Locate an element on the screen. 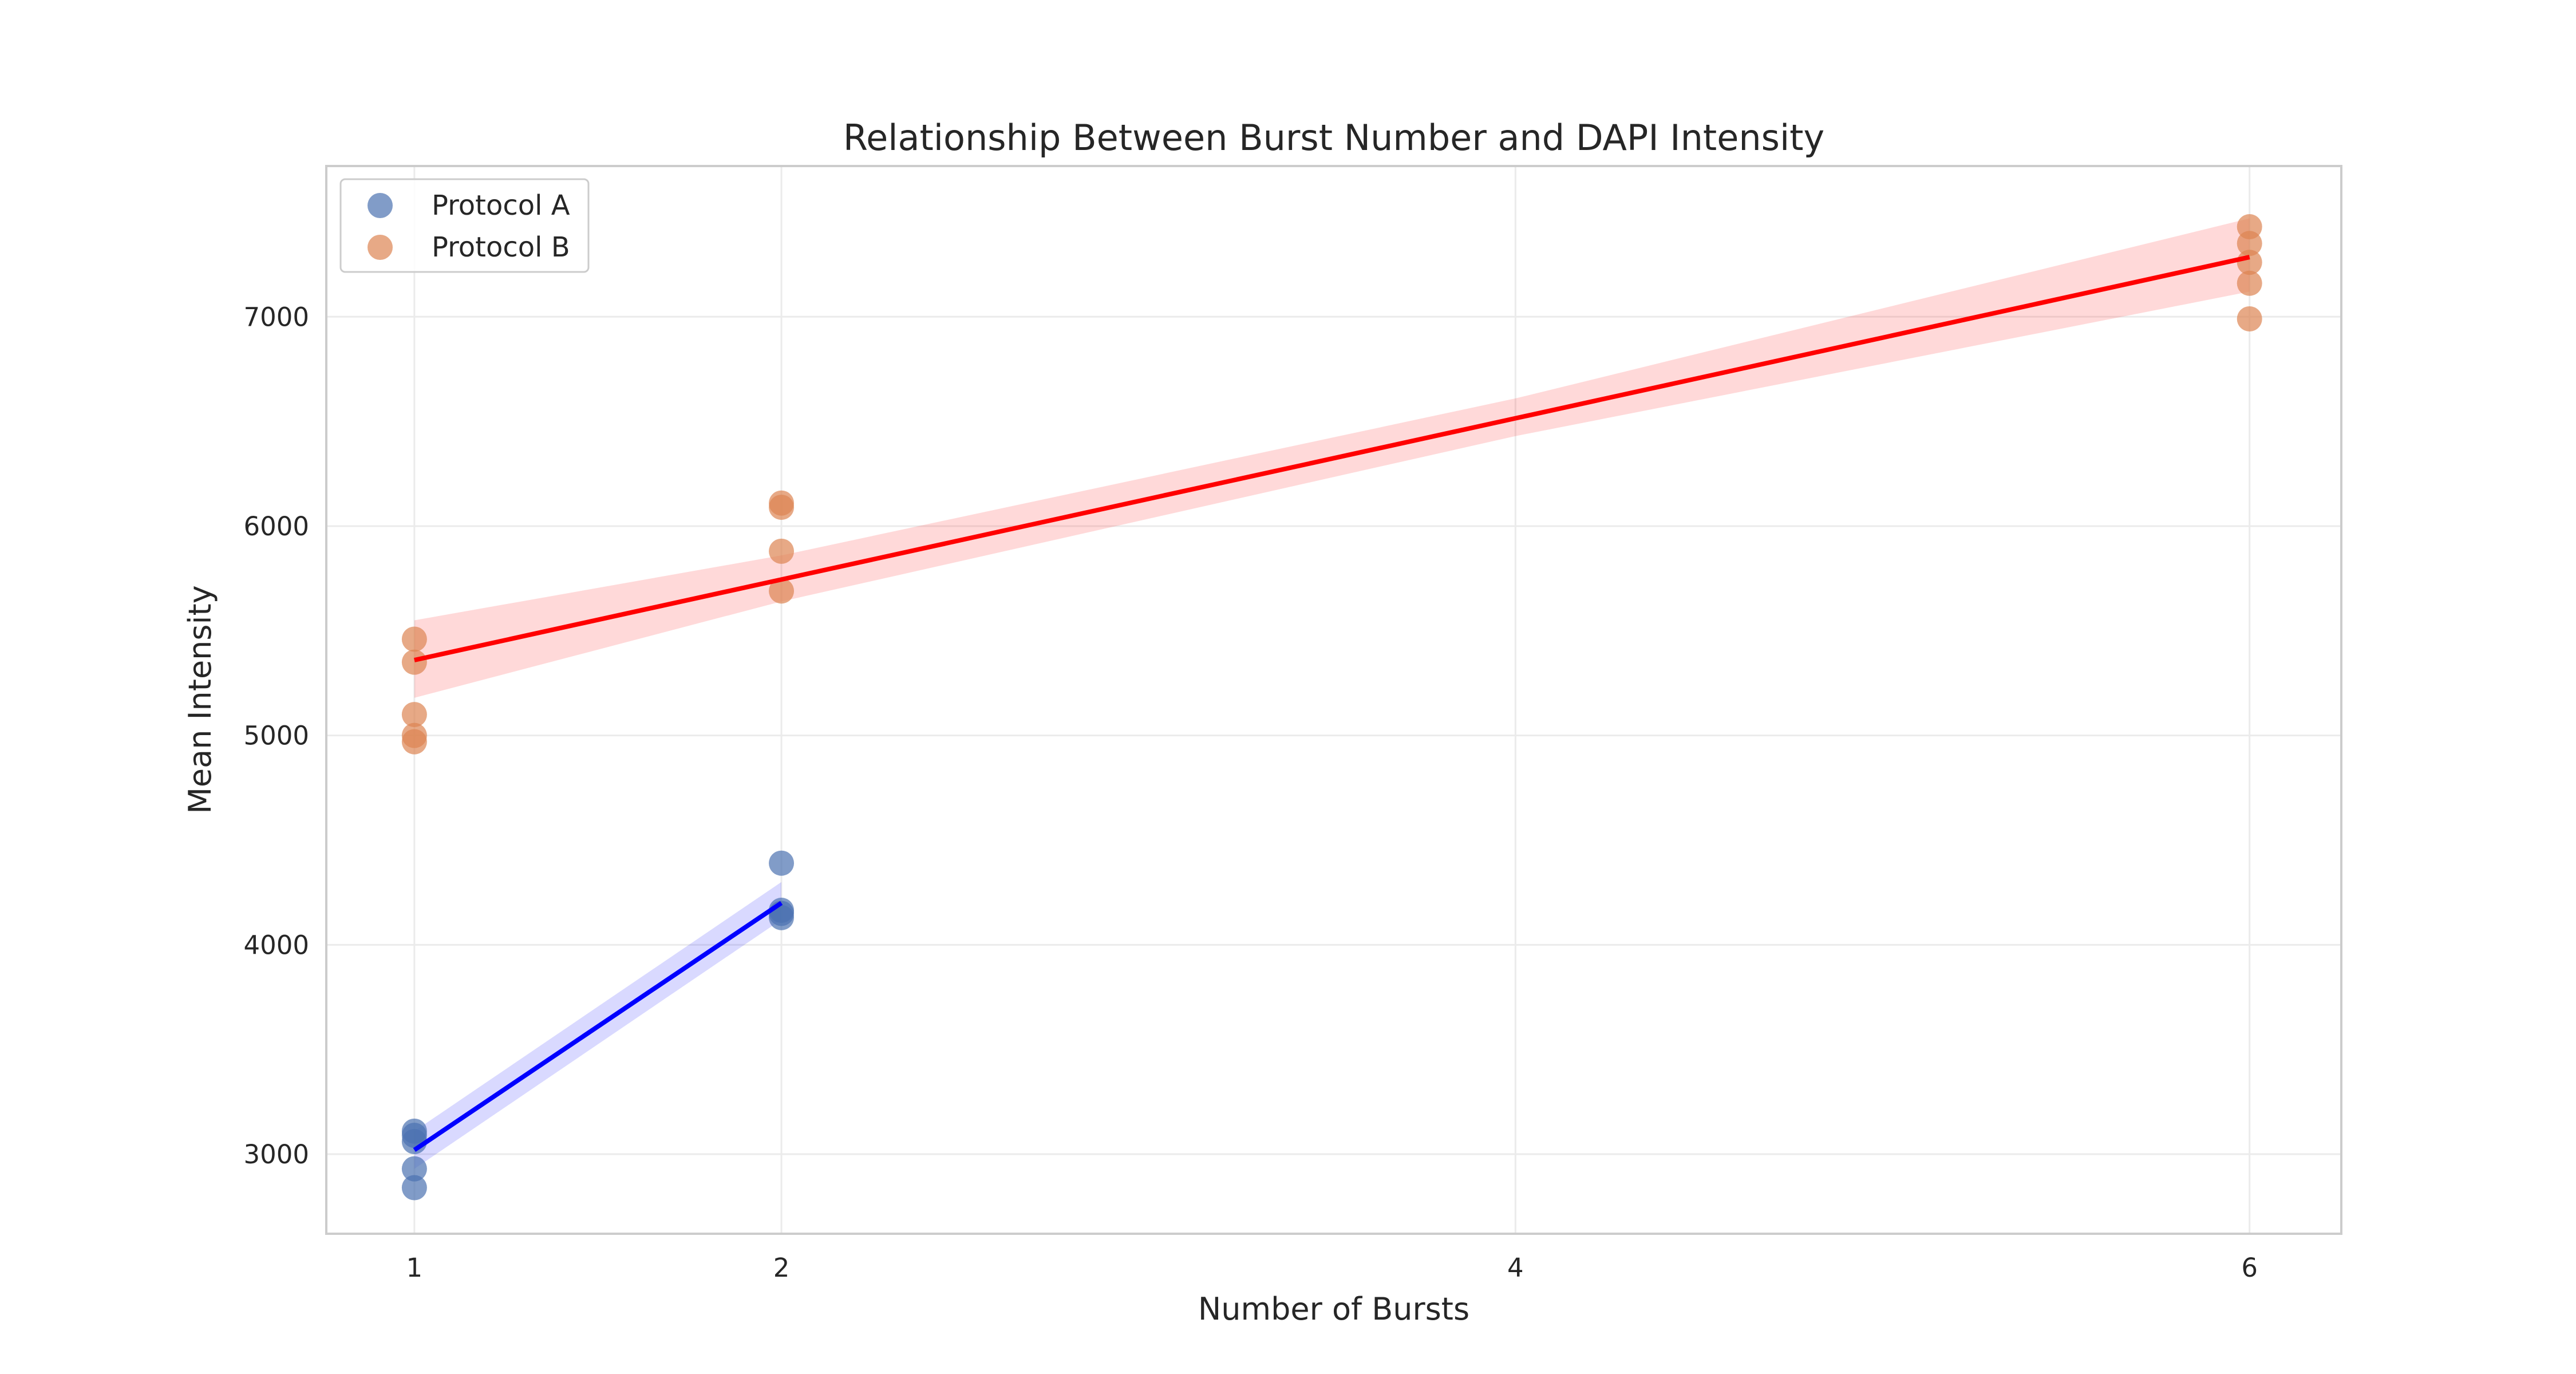 This screenshot has height=1374, width=2576. legend-marker-protocol-a is located at coordinates (380, 205).